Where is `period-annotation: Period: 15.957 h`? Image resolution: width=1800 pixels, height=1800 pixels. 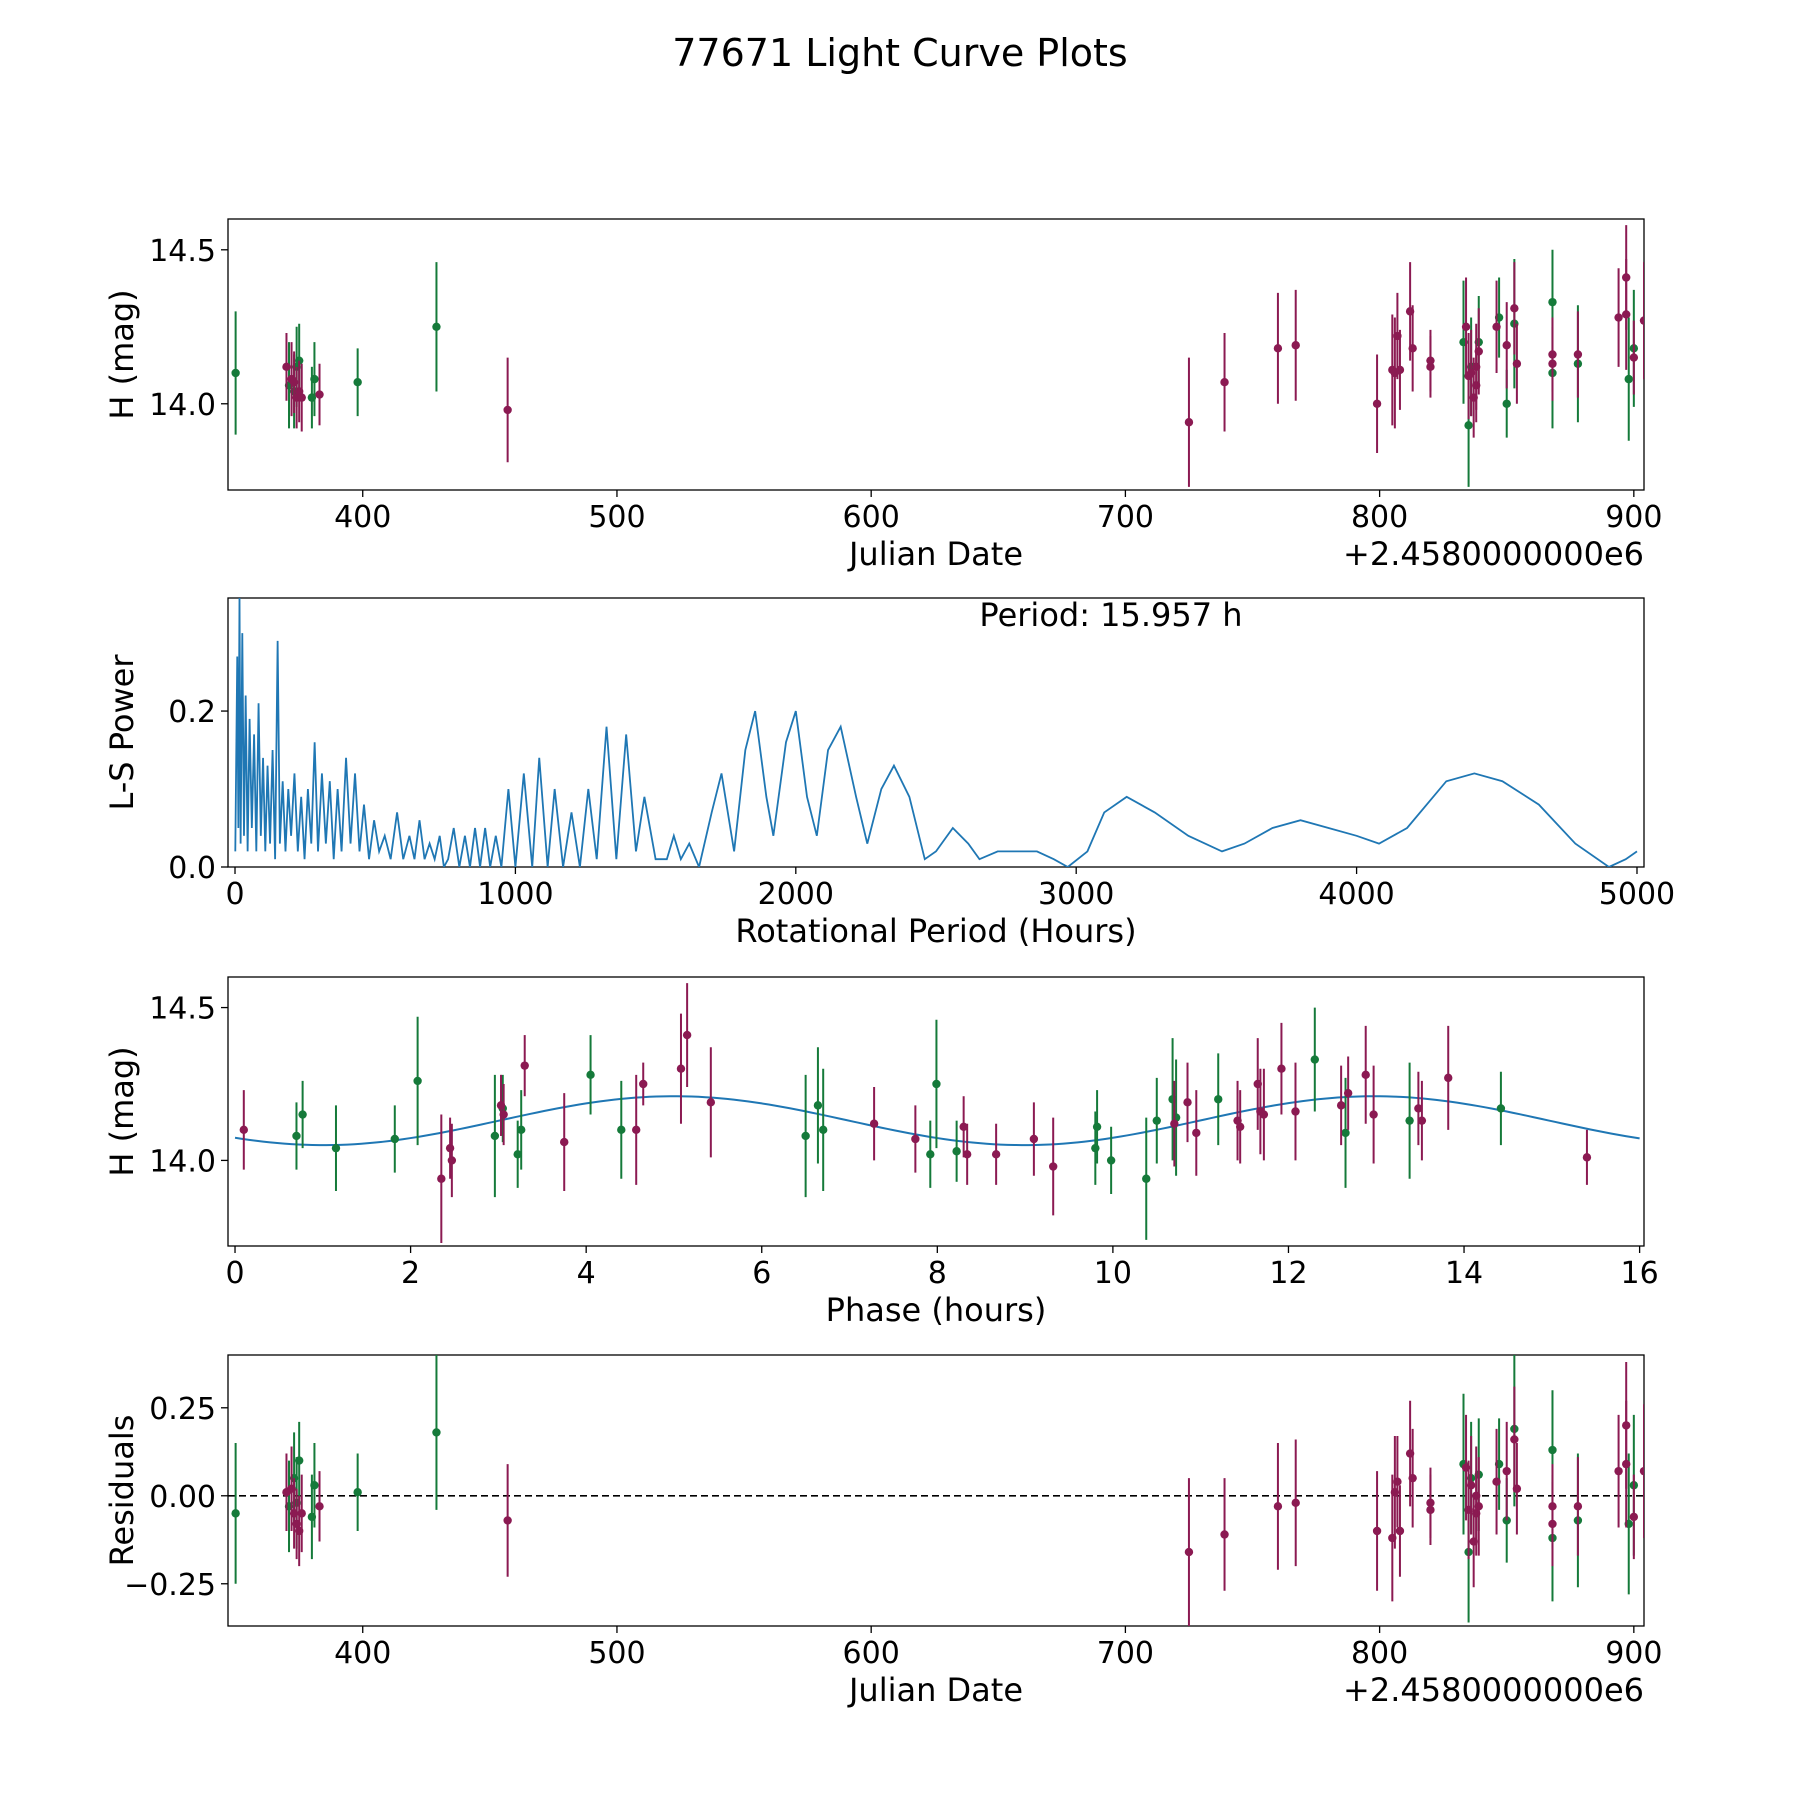 period-annotation: Period: 15.957 h is located at coordinates (1110, 615).